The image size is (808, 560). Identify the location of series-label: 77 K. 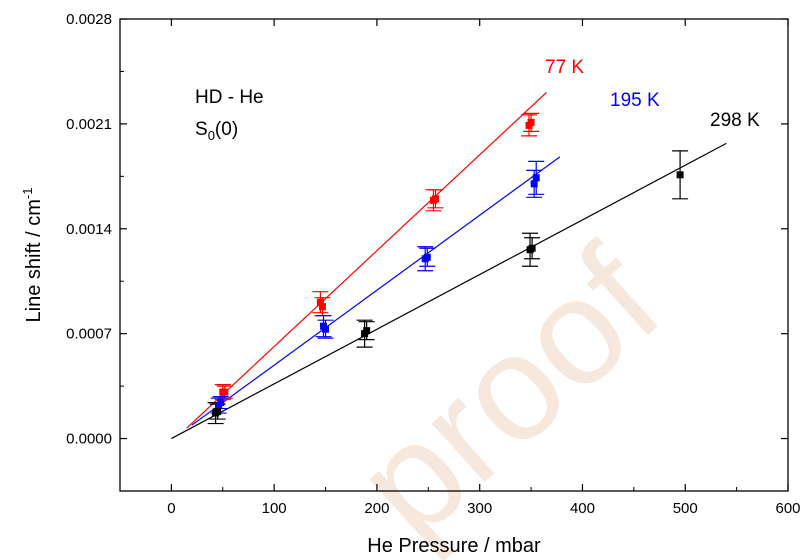
(564, 67).